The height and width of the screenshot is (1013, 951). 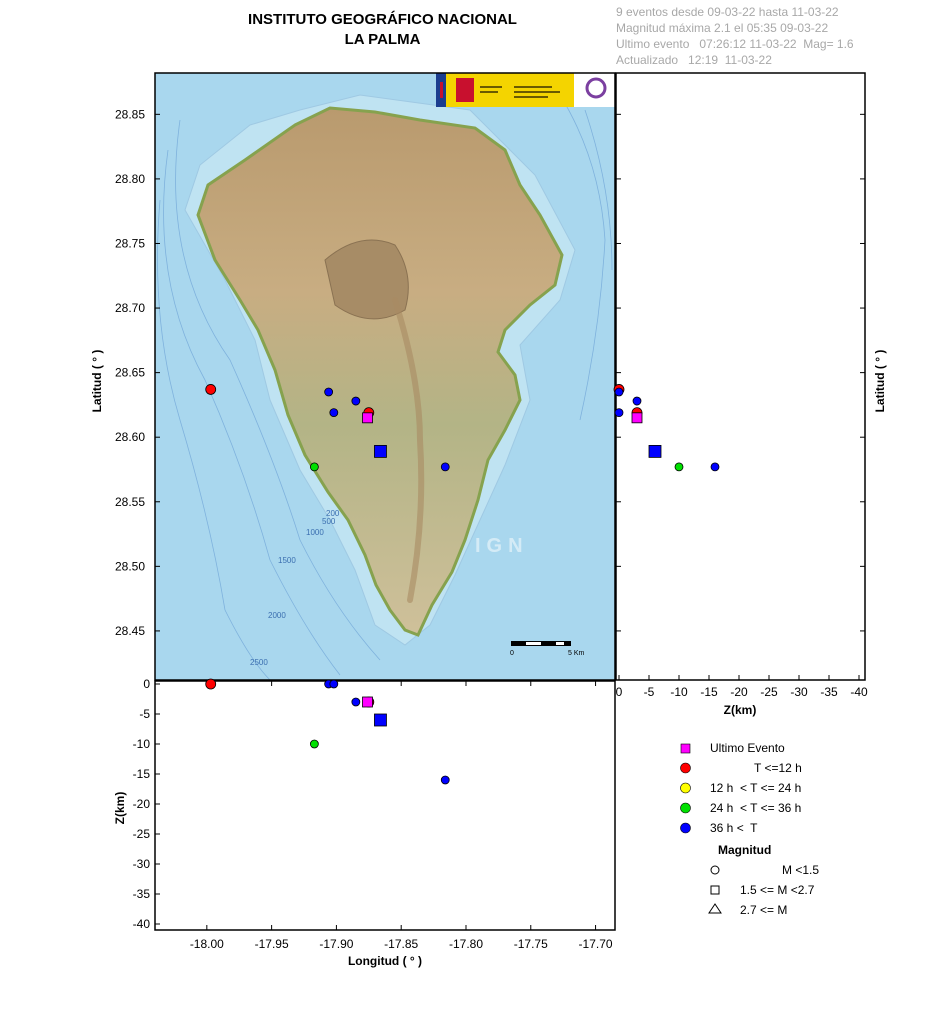 I want to click on depth-tick-label: -25, so click(x=142, y=834).